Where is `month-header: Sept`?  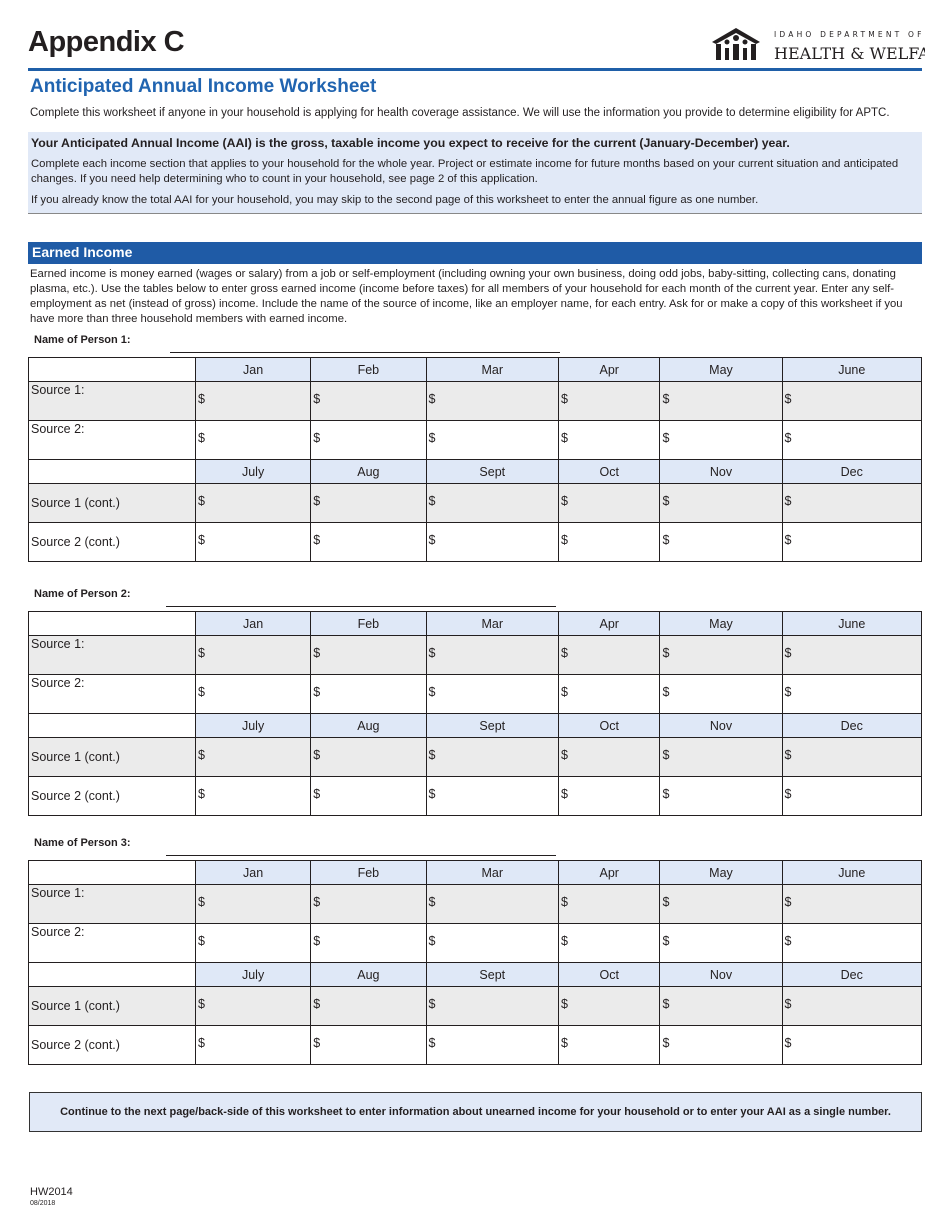 month-header: Sept is located at coordinates (492, 725).